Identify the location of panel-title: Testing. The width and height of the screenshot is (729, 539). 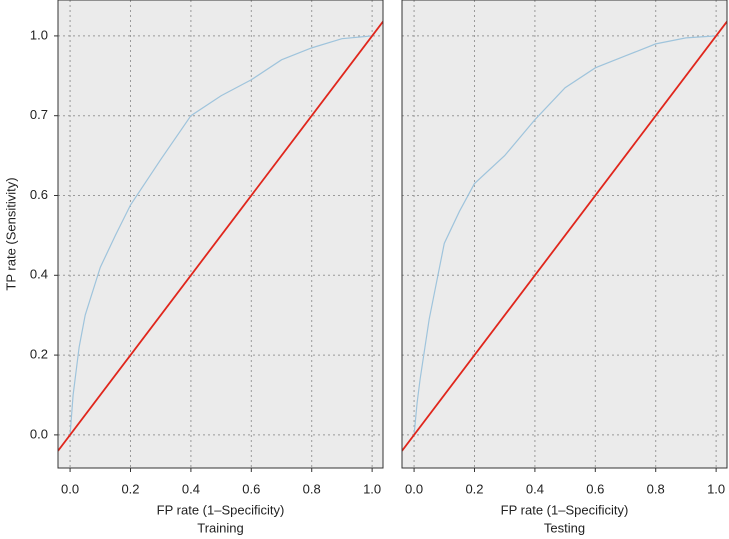
(564, 527).